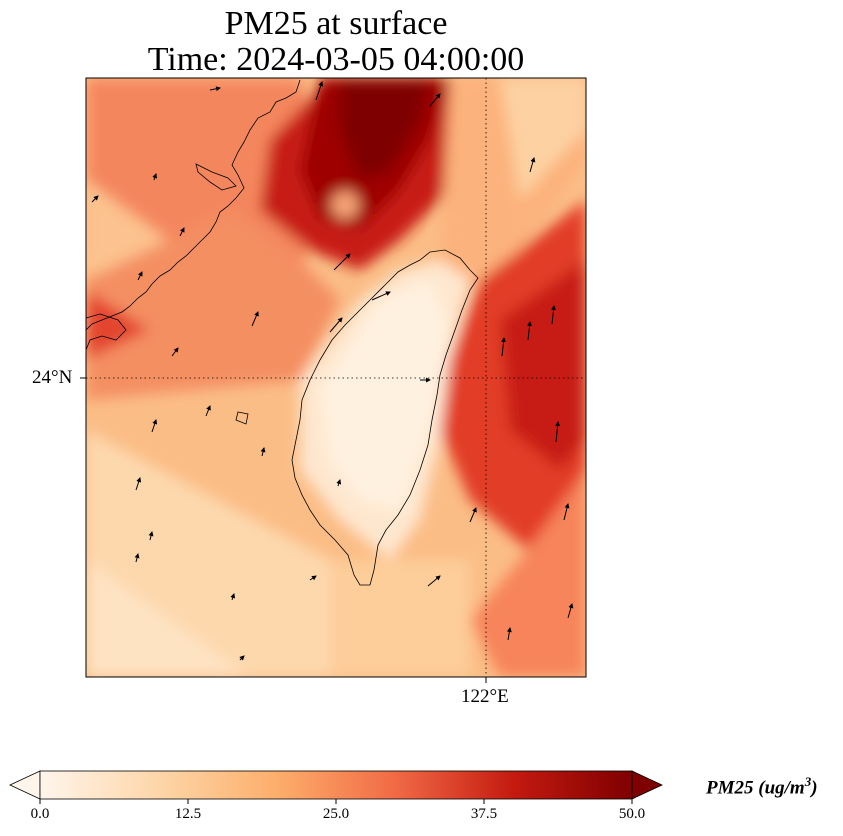  I want to click on colorbar-label-close: ), so click(814, 788).